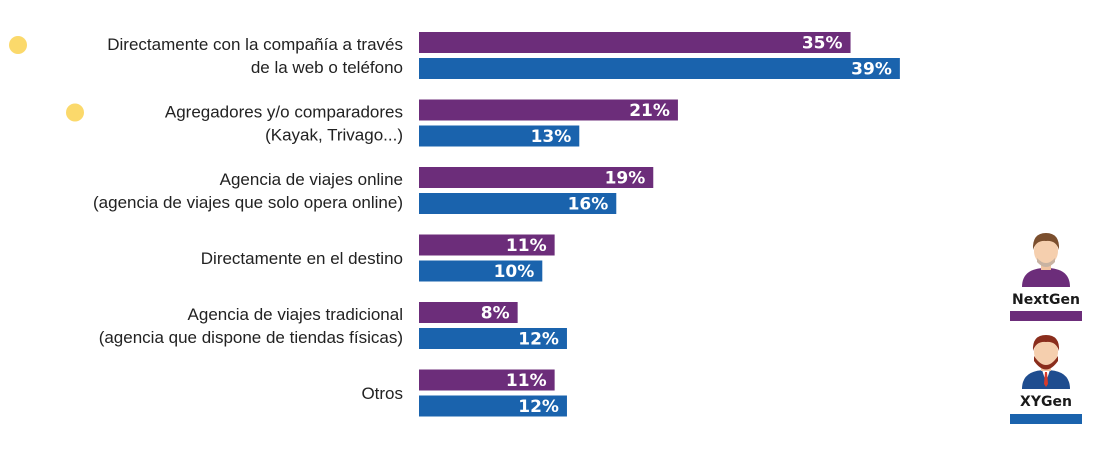 Image resolution: width=1100 pixels, height=450 pixels. I want to click on category-label-4-line-0: Agencia de viajes tradicional, so click(295, 314).